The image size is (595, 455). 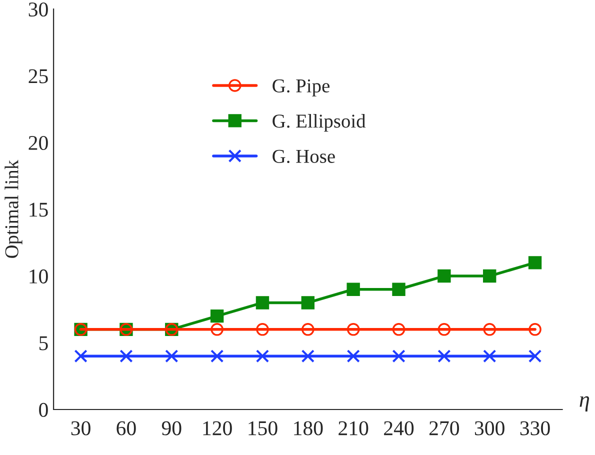 I want to click on legend-label: G. Ellipsoid, so click(x=319, y=123).